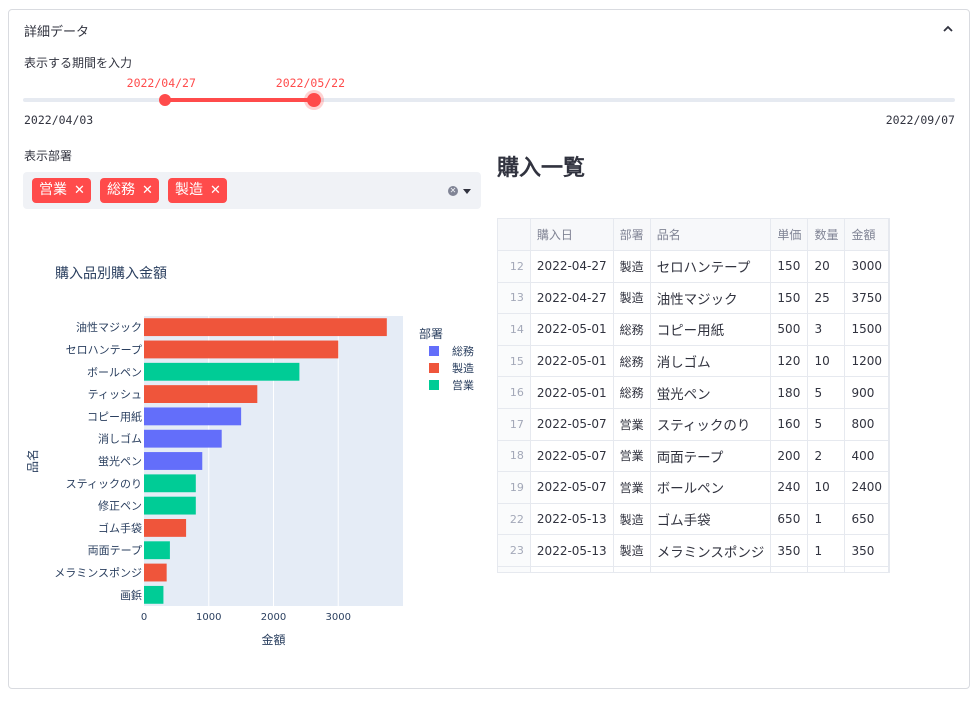 This screenshot has height=702, width=980. What do you see at coordinates (866, 266) in the screenshot?
I see `table-cell: 3000` at bounding box center [866, 266].